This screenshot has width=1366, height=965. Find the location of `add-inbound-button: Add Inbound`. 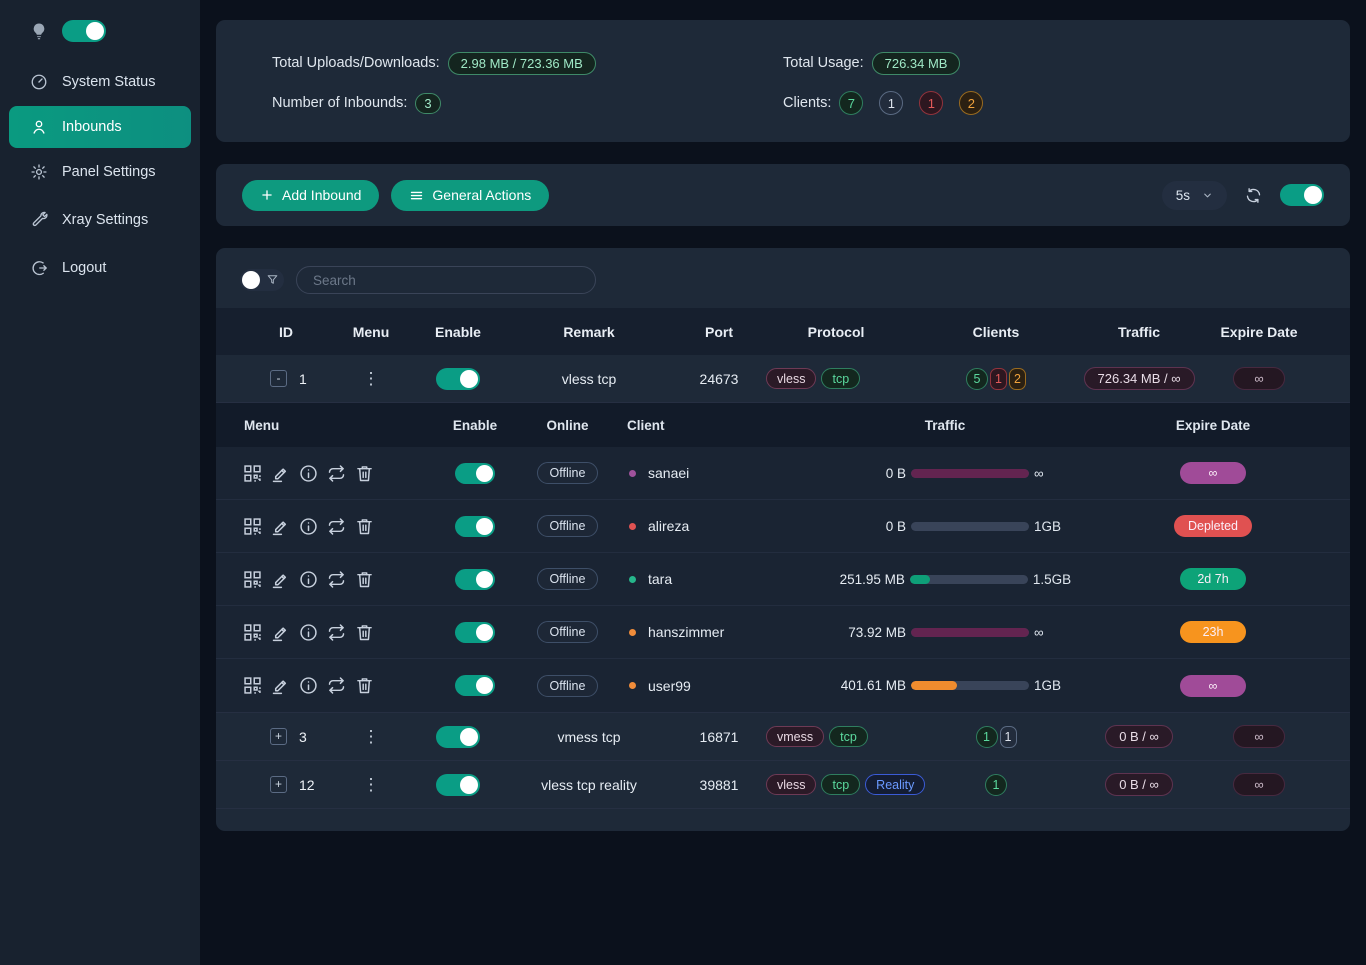

add-inbound-button: Add Inbound is located at coordinates (311, 195).